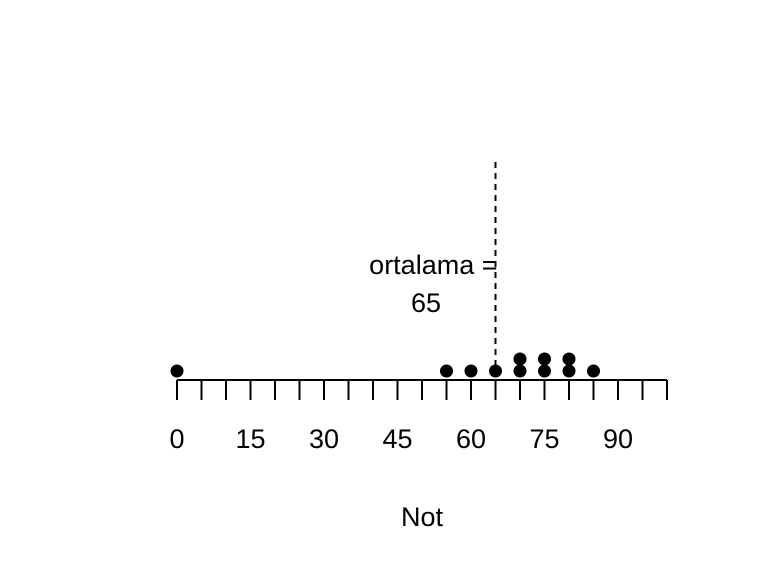 The image size is (768, 576). I want to click on x-axis-label: Not, so click(422, 517).